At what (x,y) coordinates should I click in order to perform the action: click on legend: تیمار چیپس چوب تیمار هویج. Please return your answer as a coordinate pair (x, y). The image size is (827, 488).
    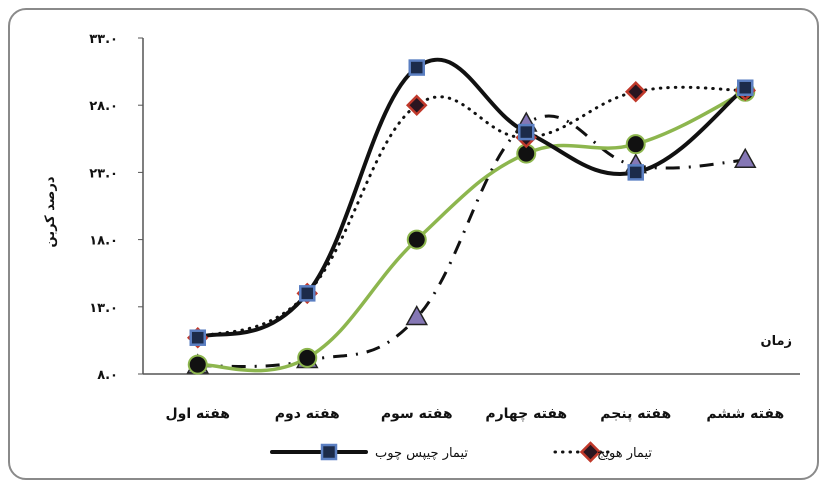
    Looking at the image, I should click on (461, 452).